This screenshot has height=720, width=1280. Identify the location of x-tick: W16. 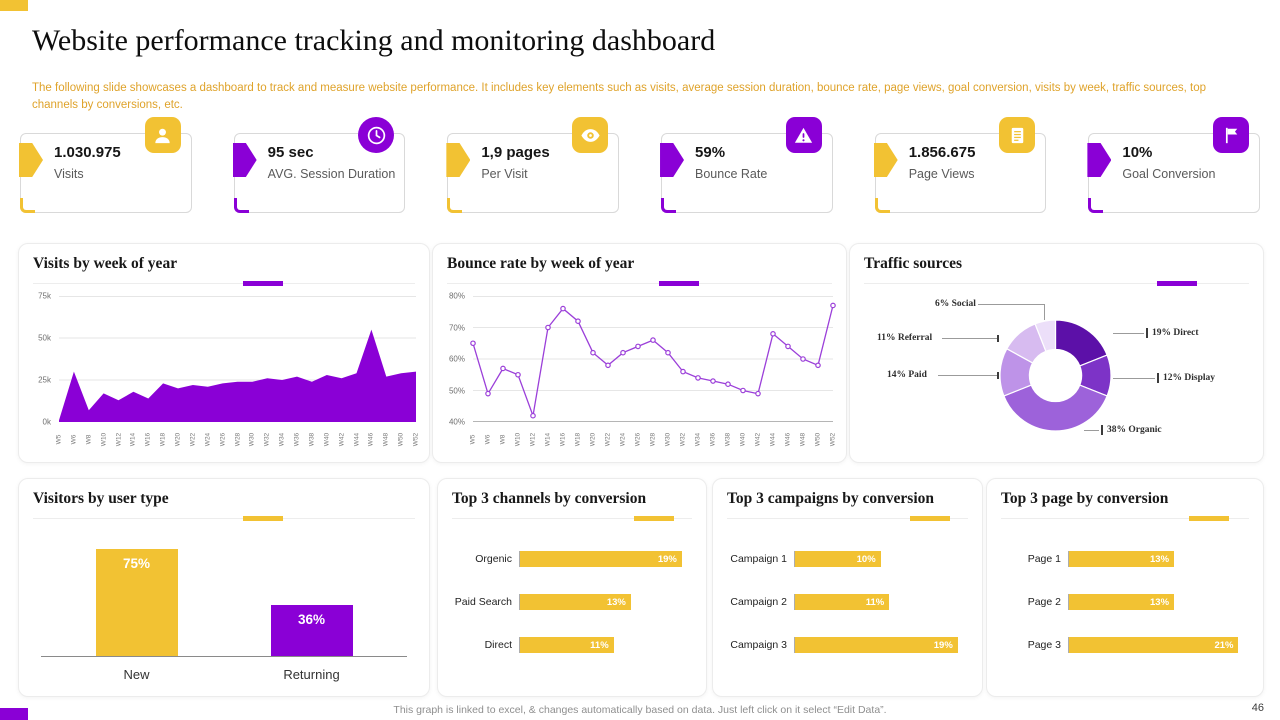
(563, 439).